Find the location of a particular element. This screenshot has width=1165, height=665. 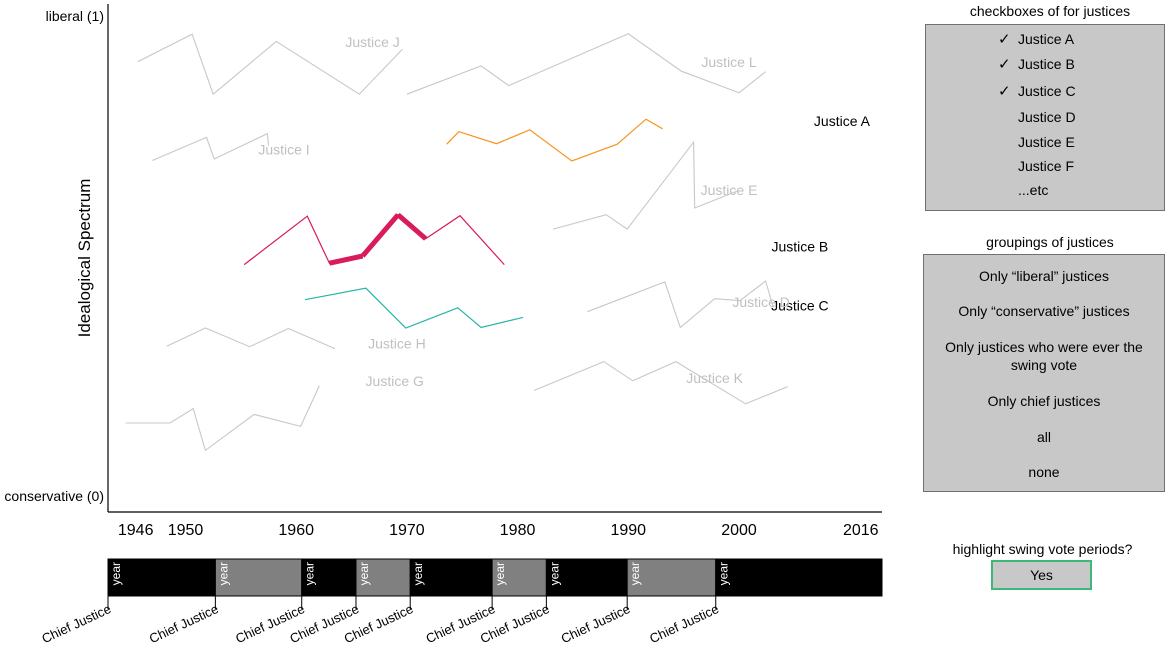

justice-checkbox-label: ...etc is located at coordinates (1033, 190).